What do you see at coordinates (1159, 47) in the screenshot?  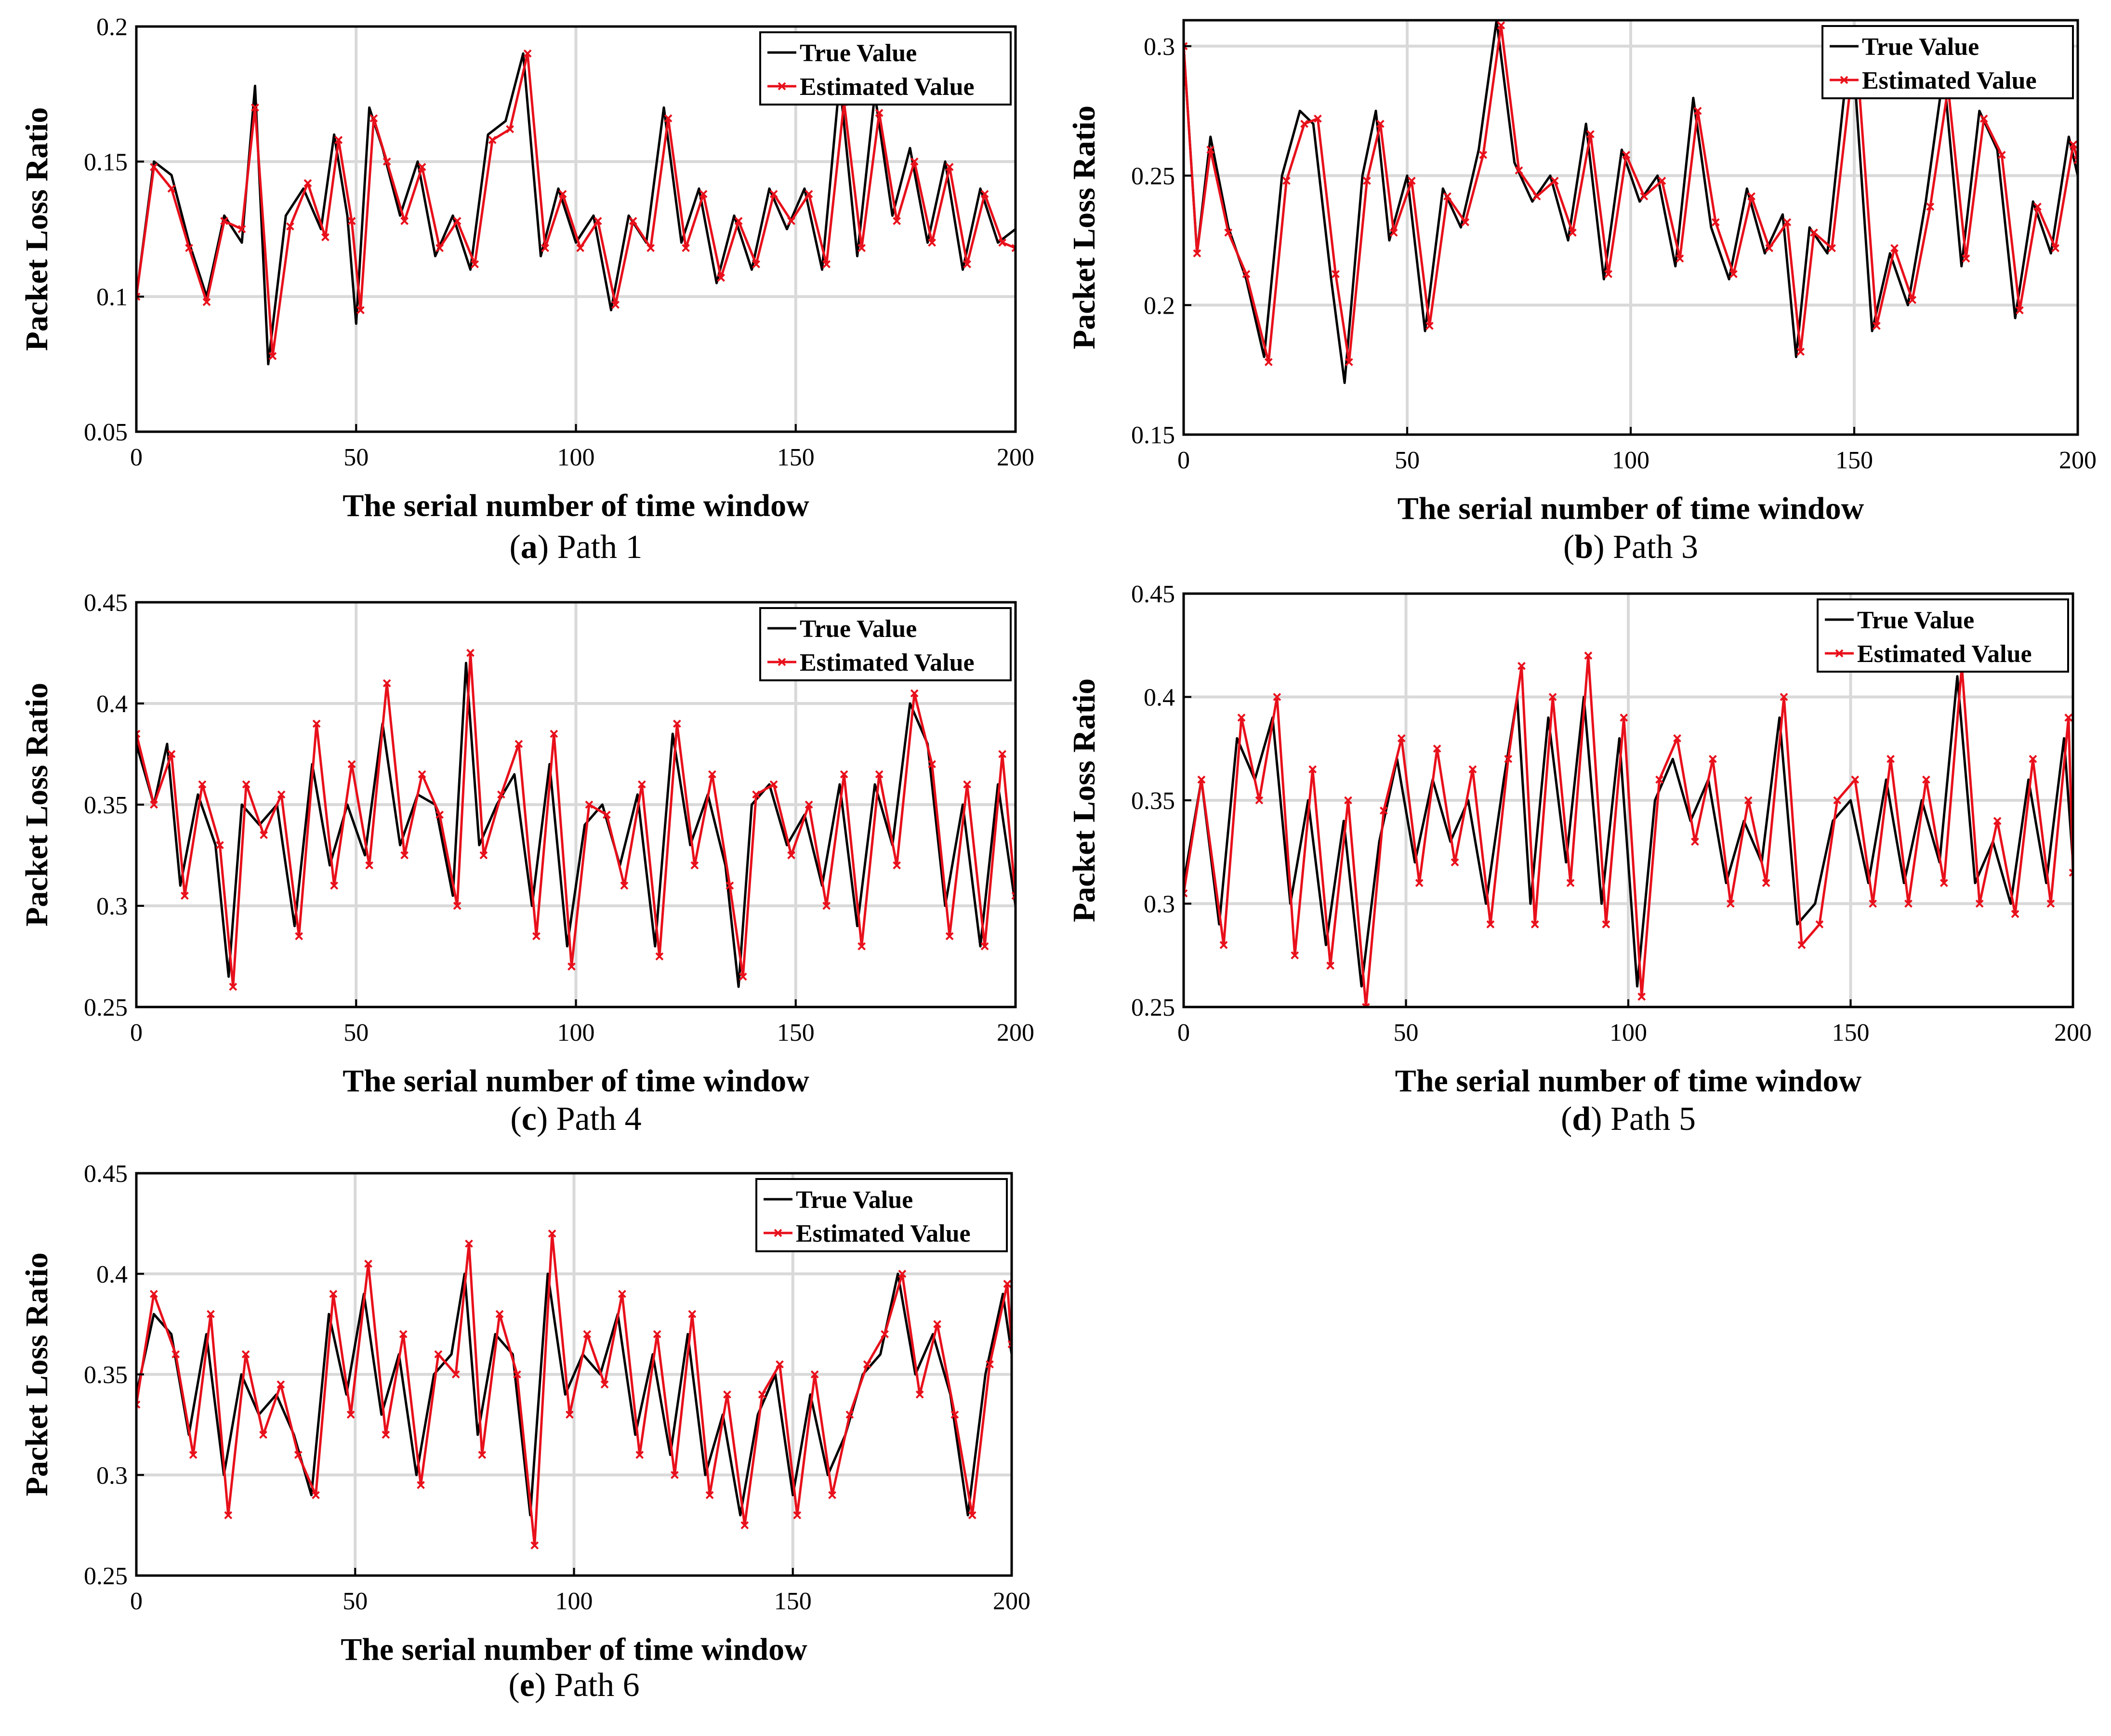 I see `y-tick-label: 0.3` at bounding box center [1159, 47].